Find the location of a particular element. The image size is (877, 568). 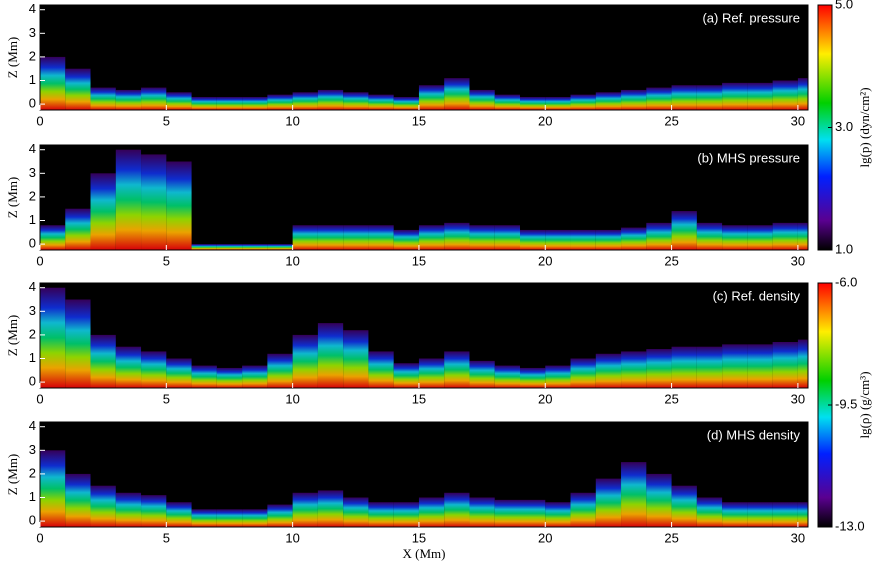

panel-label: (a) Ref. pressure is located at coordinates (751, 17).